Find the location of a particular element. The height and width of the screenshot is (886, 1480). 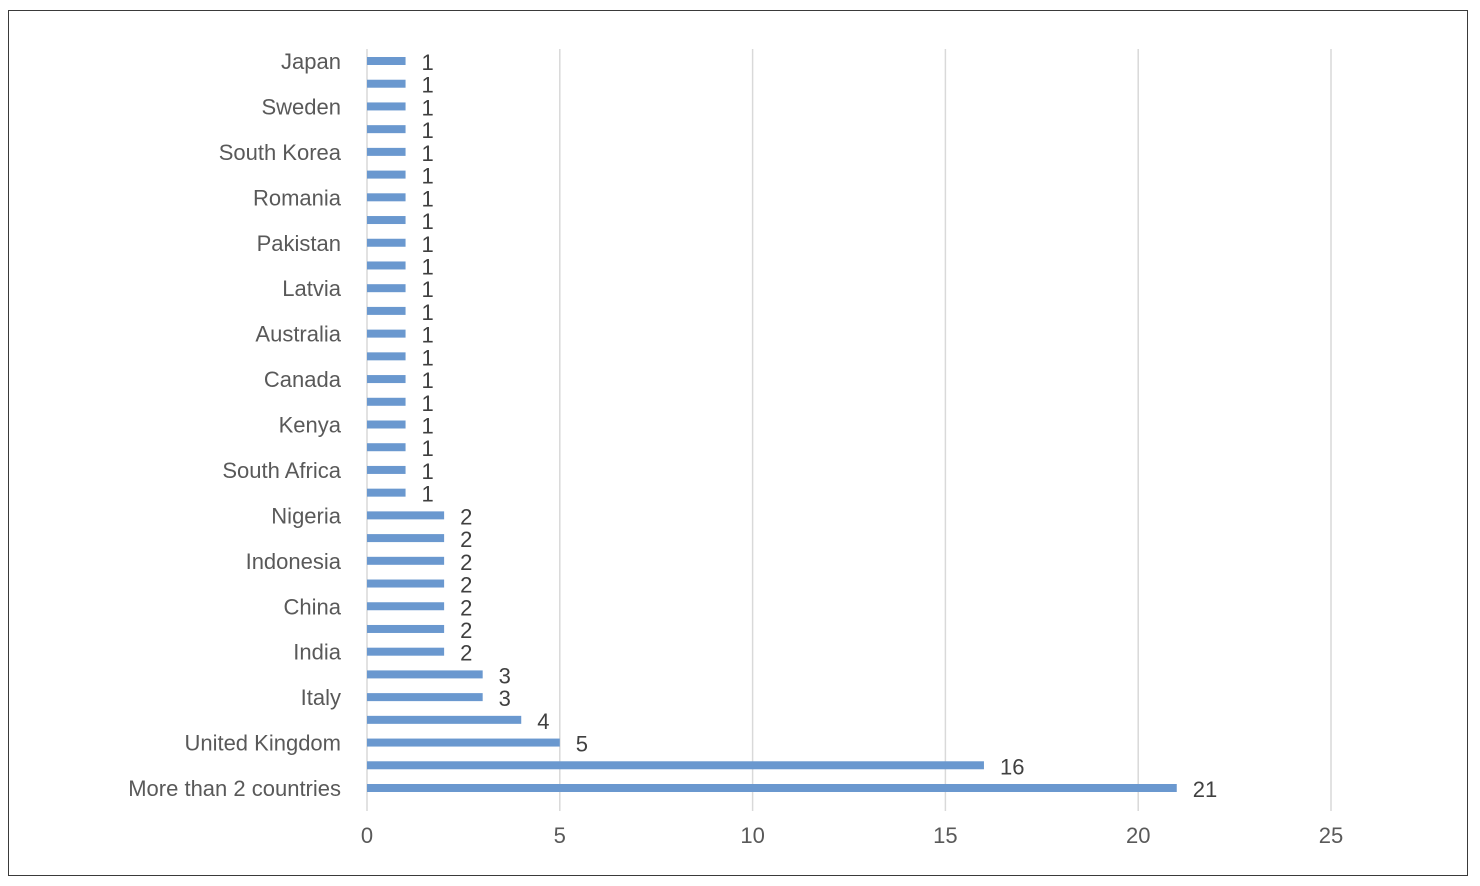

category-label: Pakistan is located at coordinates (299, 243).